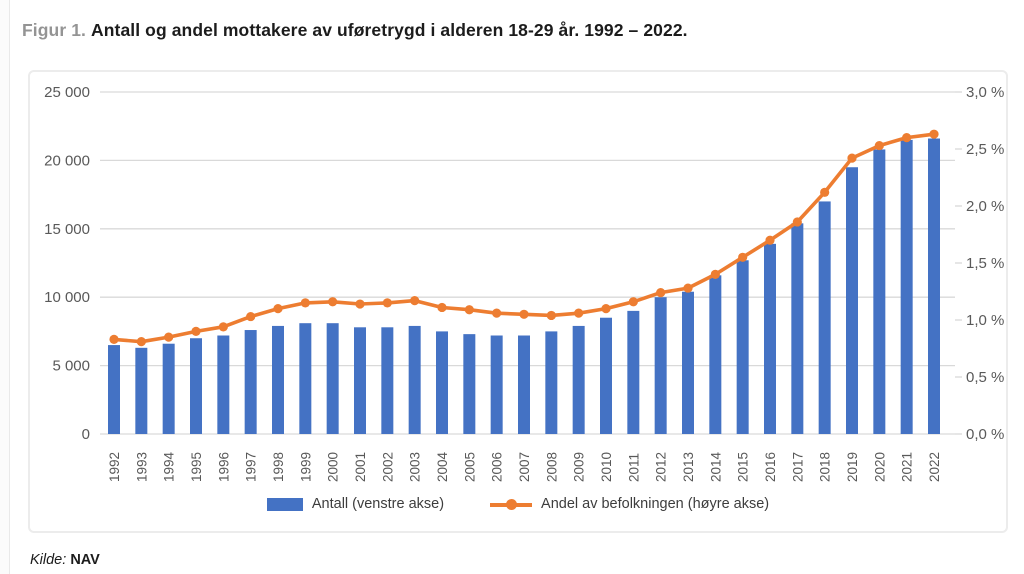 The height and width of the screenshot is (574, 1024). What do you see at coordinates (223, 467) in the screenshot?
I see `x-axis-year-label: 1996` at bounding box center [223, 467].